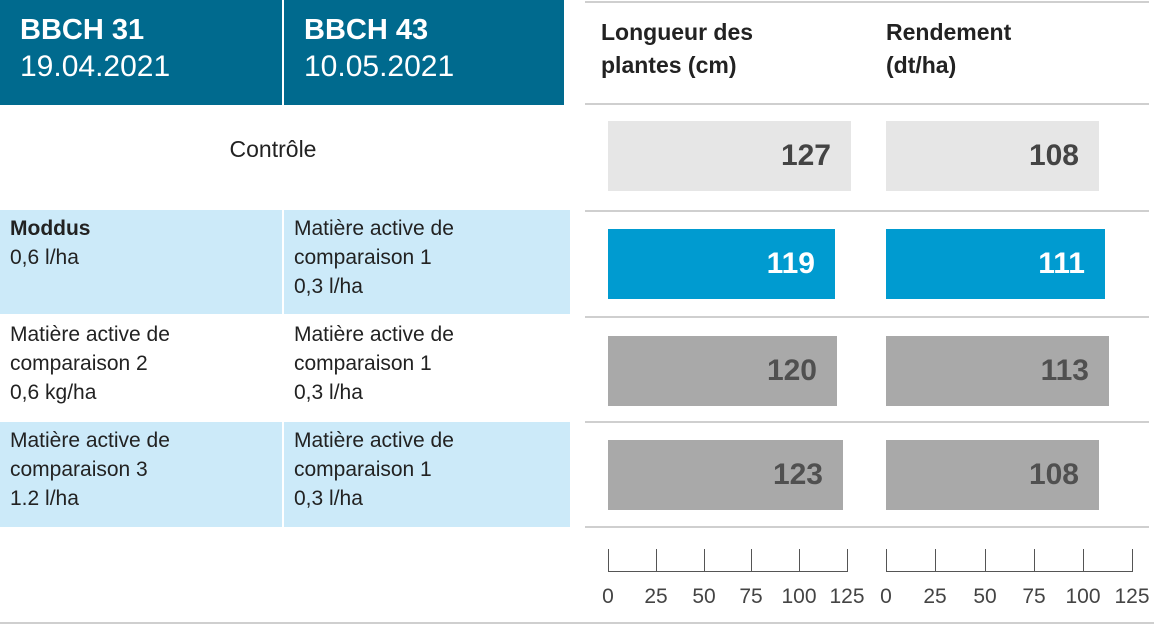  Describe the element at coordinates (997, 371) in the screenshot. I see `bar-comparison-2: 113` at that location.